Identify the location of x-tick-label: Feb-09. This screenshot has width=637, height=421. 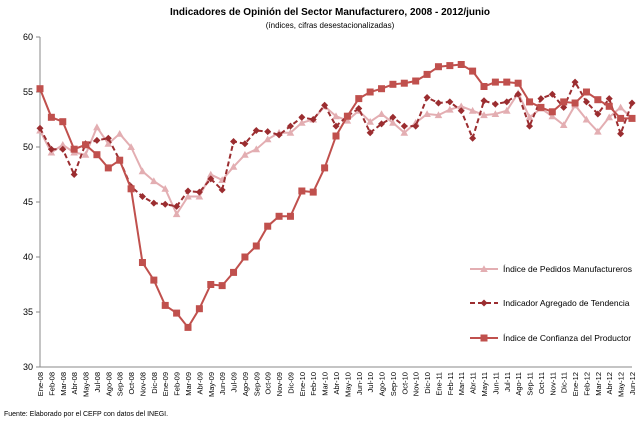
(177, 384).